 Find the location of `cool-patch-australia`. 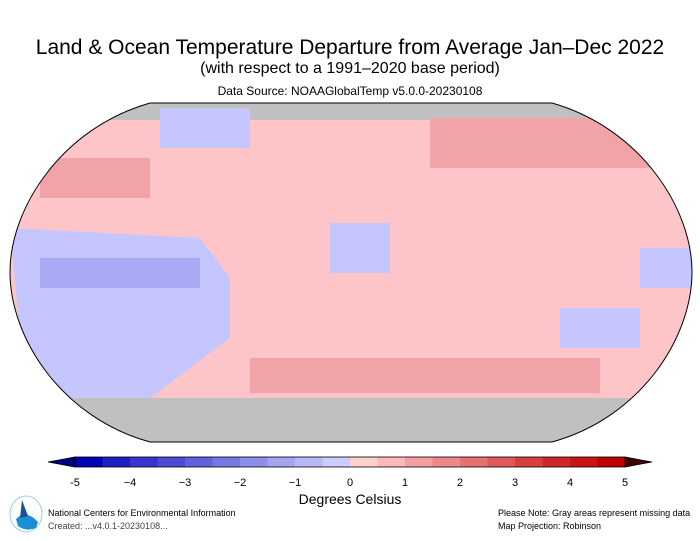

cool-patch-australia is located at coordinates (600, 328).